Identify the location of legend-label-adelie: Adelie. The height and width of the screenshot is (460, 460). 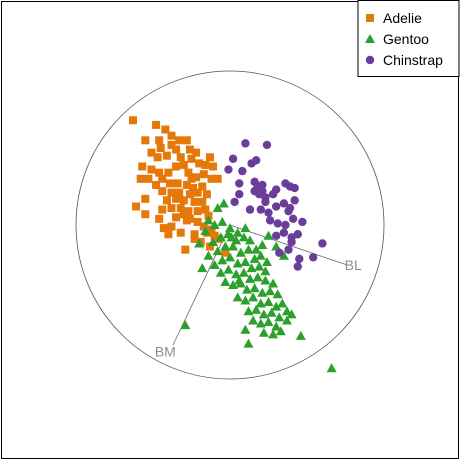
(402, 18).